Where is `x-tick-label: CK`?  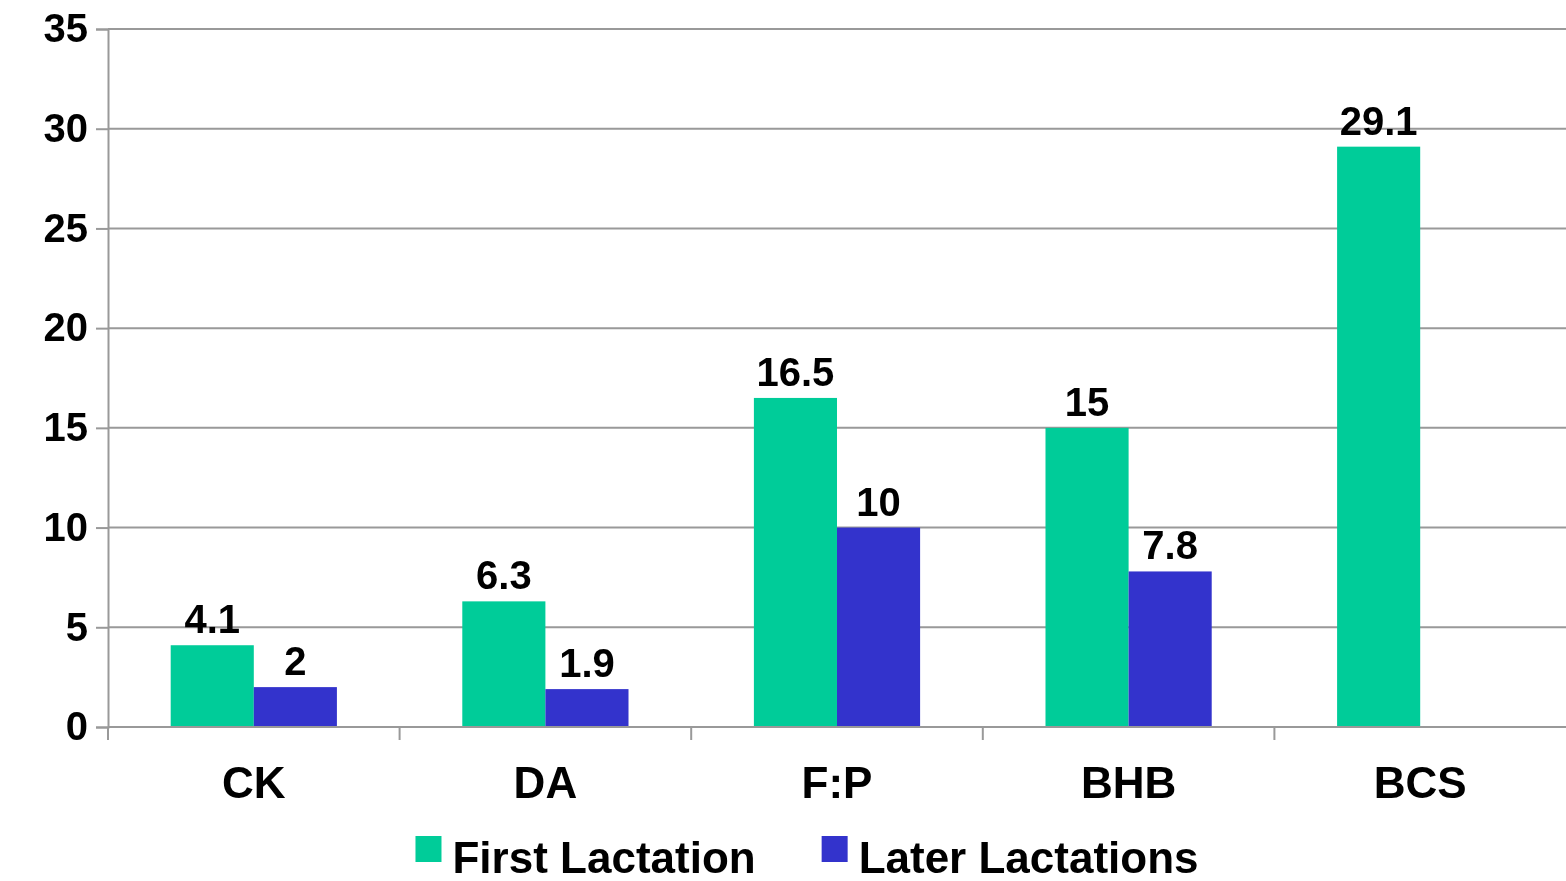
x-tick-label: CK is located at coordinates (254, 782).